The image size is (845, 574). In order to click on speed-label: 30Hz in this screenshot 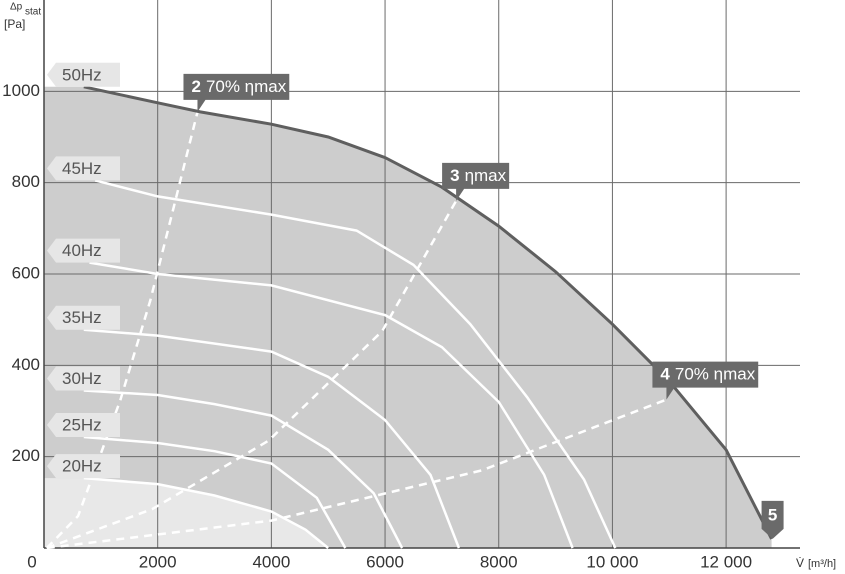, I will do `click(82, 378)`.